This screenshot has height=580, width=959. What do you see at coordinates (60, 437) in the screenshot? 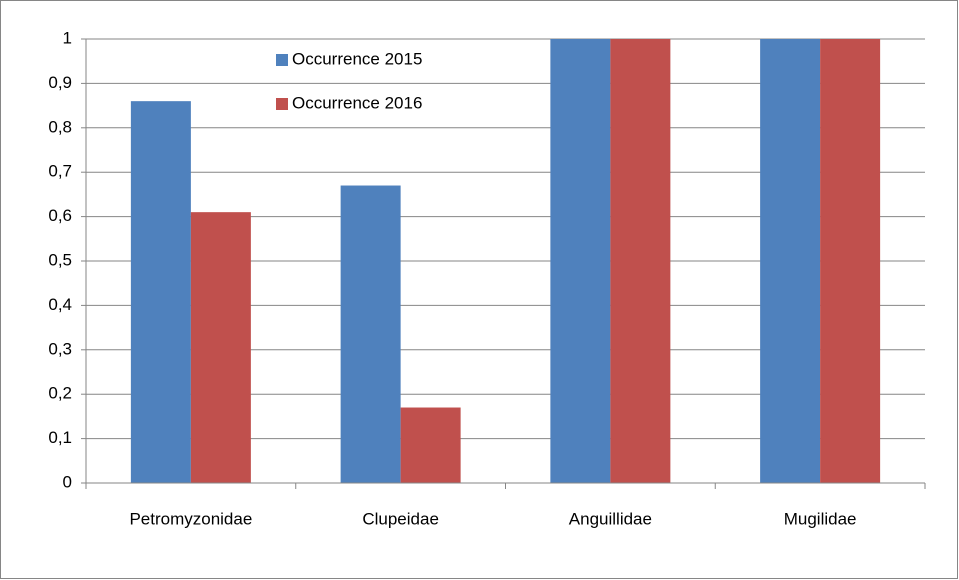
I see `y-tick-label: 0,1` at bounding box center [60, 437].